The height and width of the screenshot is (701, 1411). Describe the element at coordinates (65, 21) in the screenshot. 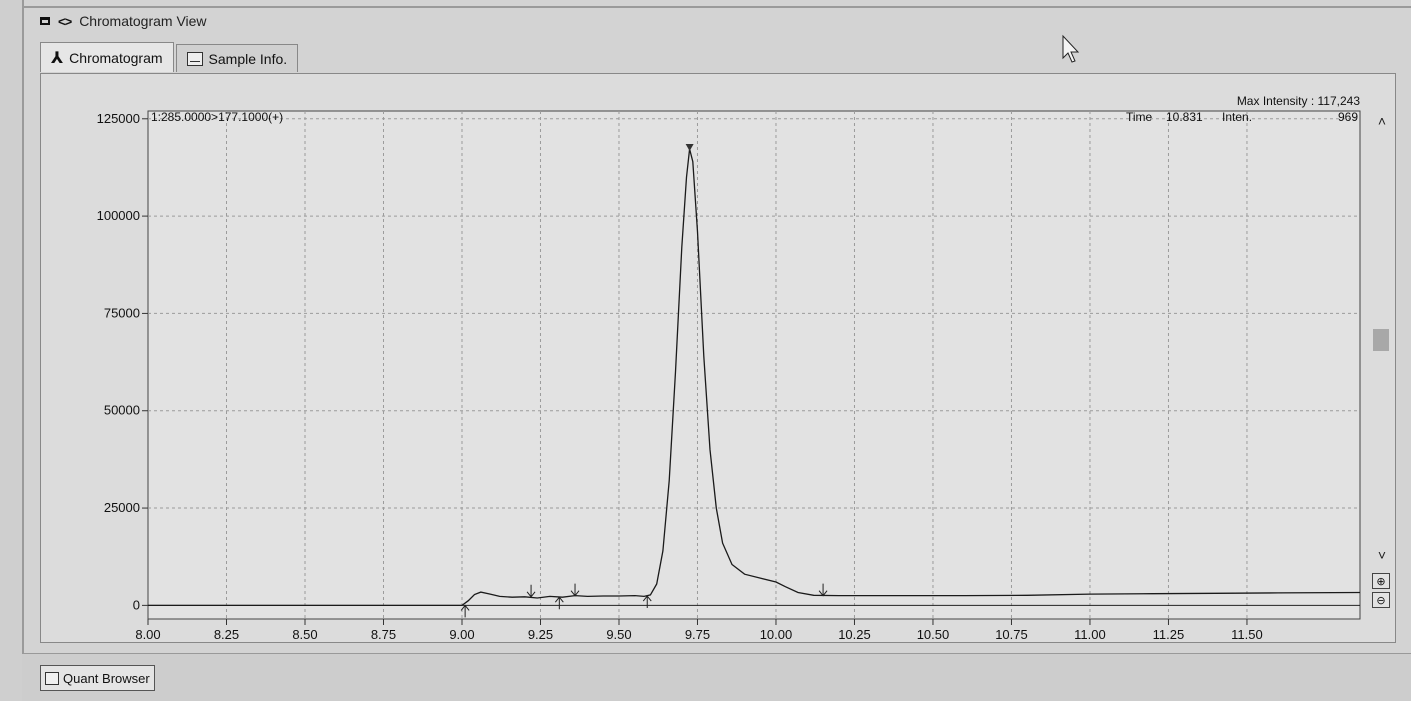

I see `code-brackets-icon: <>` at that location.